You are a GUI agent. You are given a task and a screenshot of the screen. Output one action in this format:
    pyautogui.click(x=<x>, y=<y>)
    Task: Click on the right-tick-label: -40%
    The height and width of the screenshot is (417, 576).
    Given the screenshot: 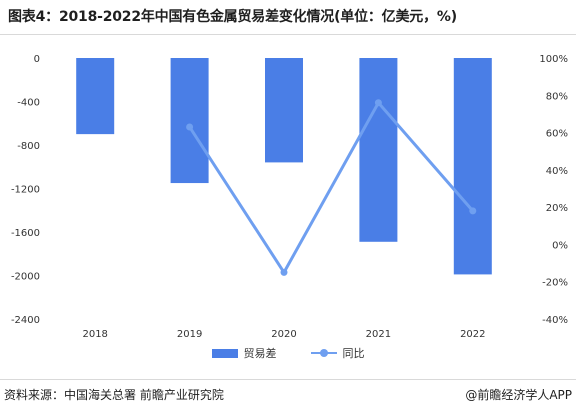 What is the action you would take?
    pyautogui.click(x=555, y=320)
    